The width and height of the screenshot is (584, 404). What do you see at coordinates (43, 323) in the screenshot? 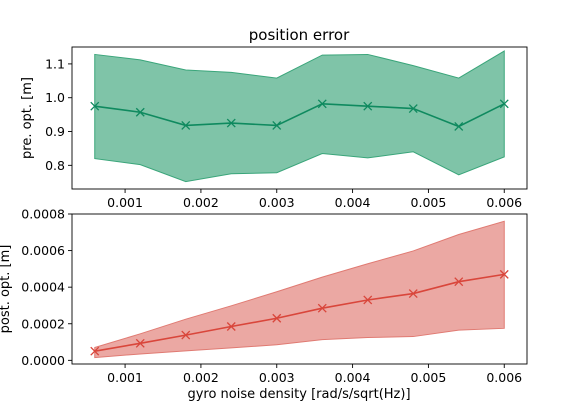
I see `bottom-y-tick-label: 0.0002` at bounding box center [43, 323].